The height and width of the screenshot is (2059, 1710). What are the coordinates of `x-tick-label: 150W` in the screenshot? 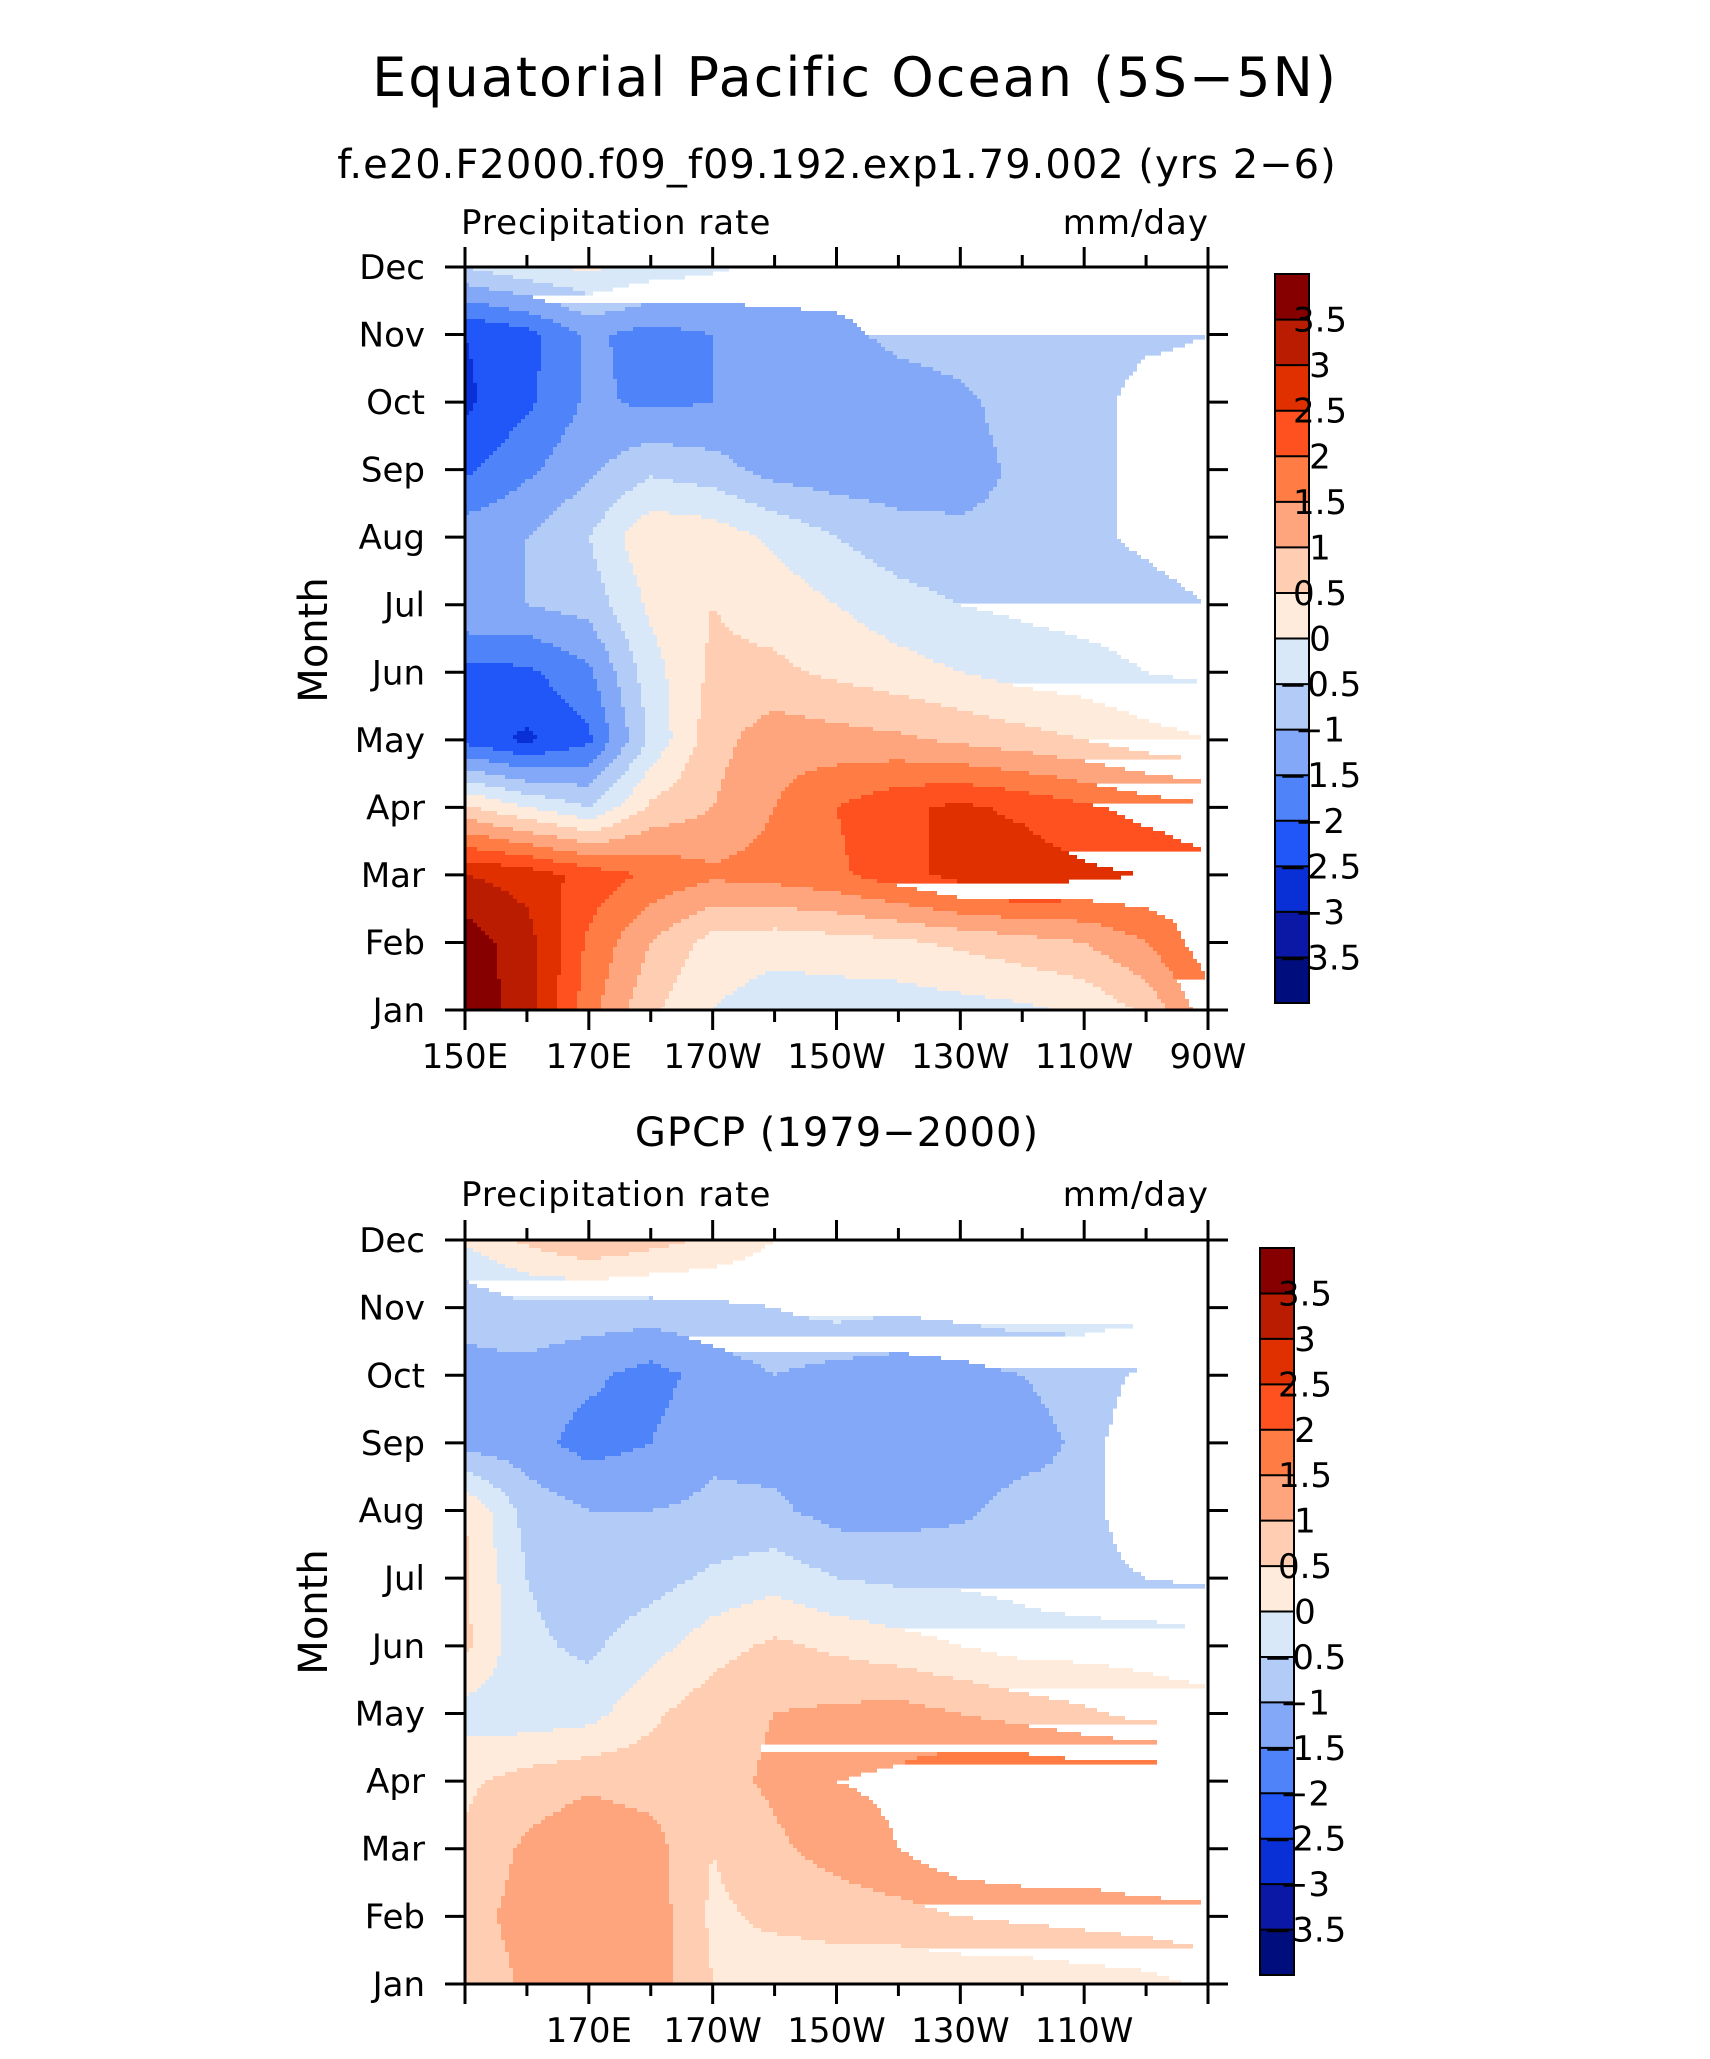 It's located at (836, 2031).